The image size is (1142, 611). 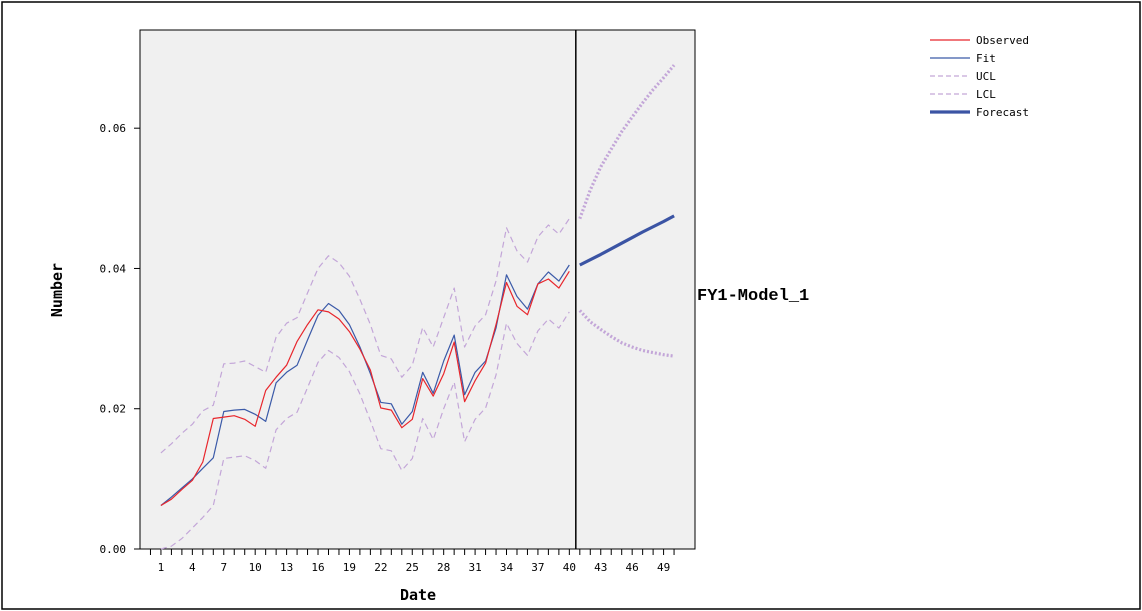 What do you see at coordinates (569, 567) in the screenshot?
I see `x-tick-label: 40` at bounding box center [569, 567].